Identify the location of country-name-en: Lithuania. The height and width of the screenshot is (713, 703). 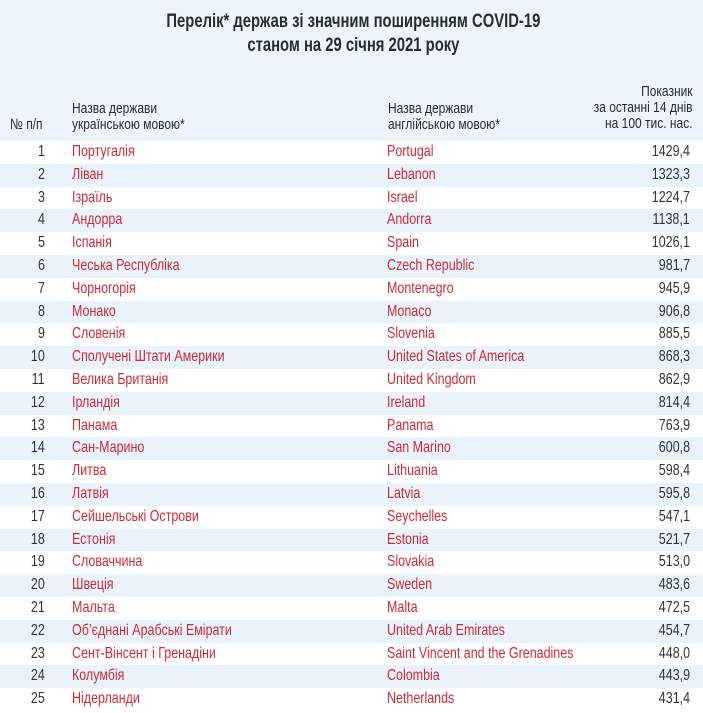
(412, 471).